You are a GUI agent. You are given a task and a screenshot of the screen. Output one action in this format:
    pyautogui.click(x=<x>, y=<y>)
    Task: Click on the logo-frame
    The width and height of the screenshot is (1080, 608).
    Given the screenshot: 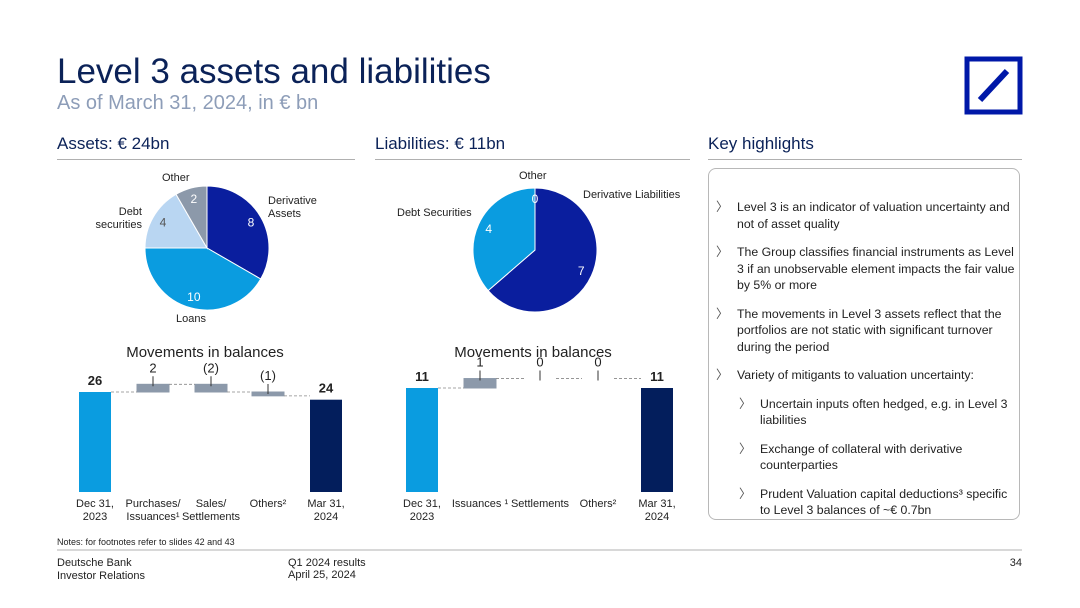 What is the action you would take?
    pyautogui.click(x=993, y=85)
    